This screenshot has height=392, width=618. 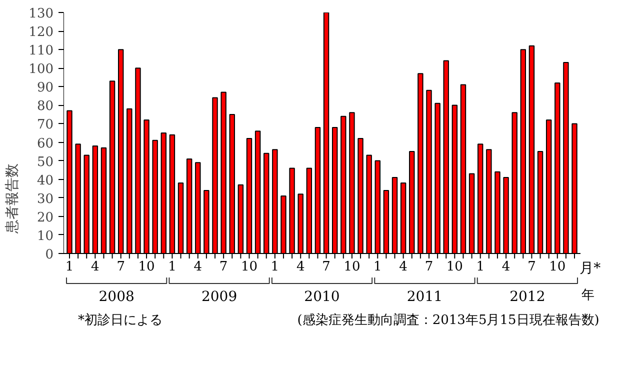 I want to click on y-tick-label: 20, so click(x=45, y=218).